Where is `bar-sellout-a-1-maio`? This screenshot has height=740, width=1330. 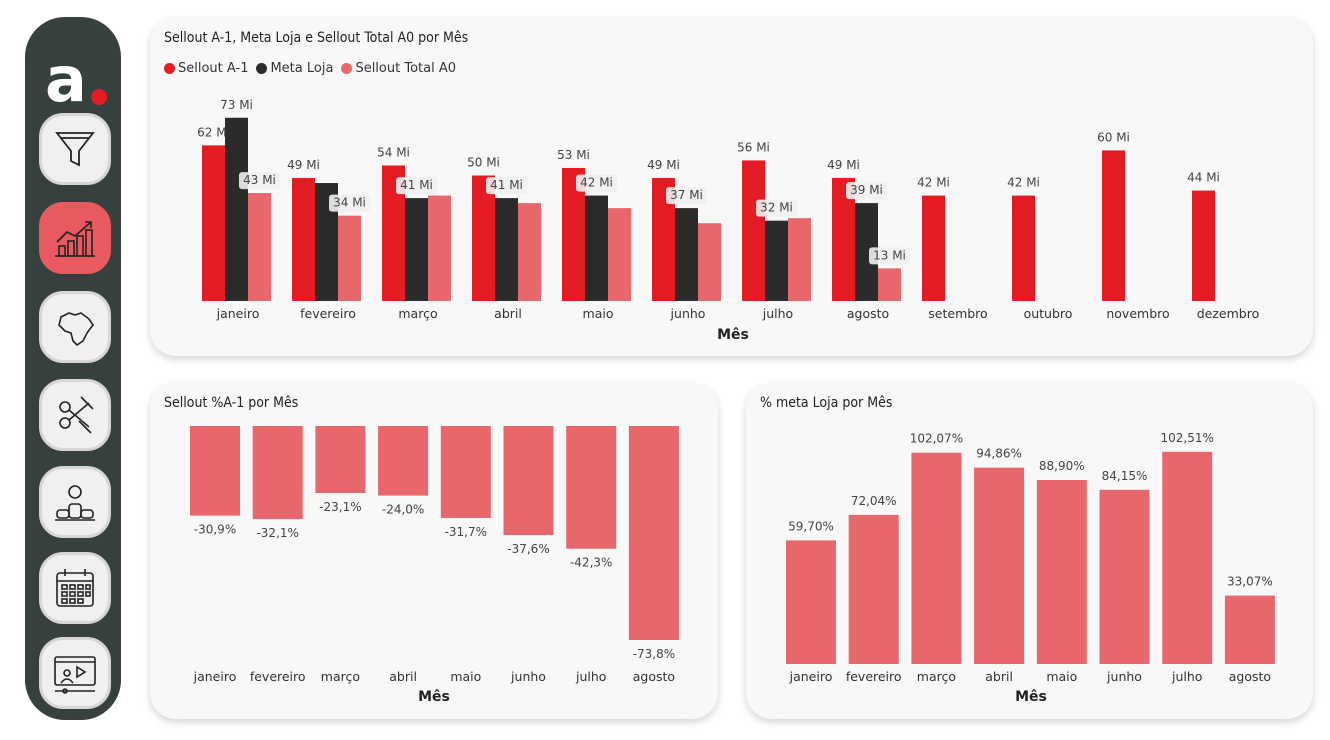 bar-sellout-a-1-maio is located at coordinates (573, 234).